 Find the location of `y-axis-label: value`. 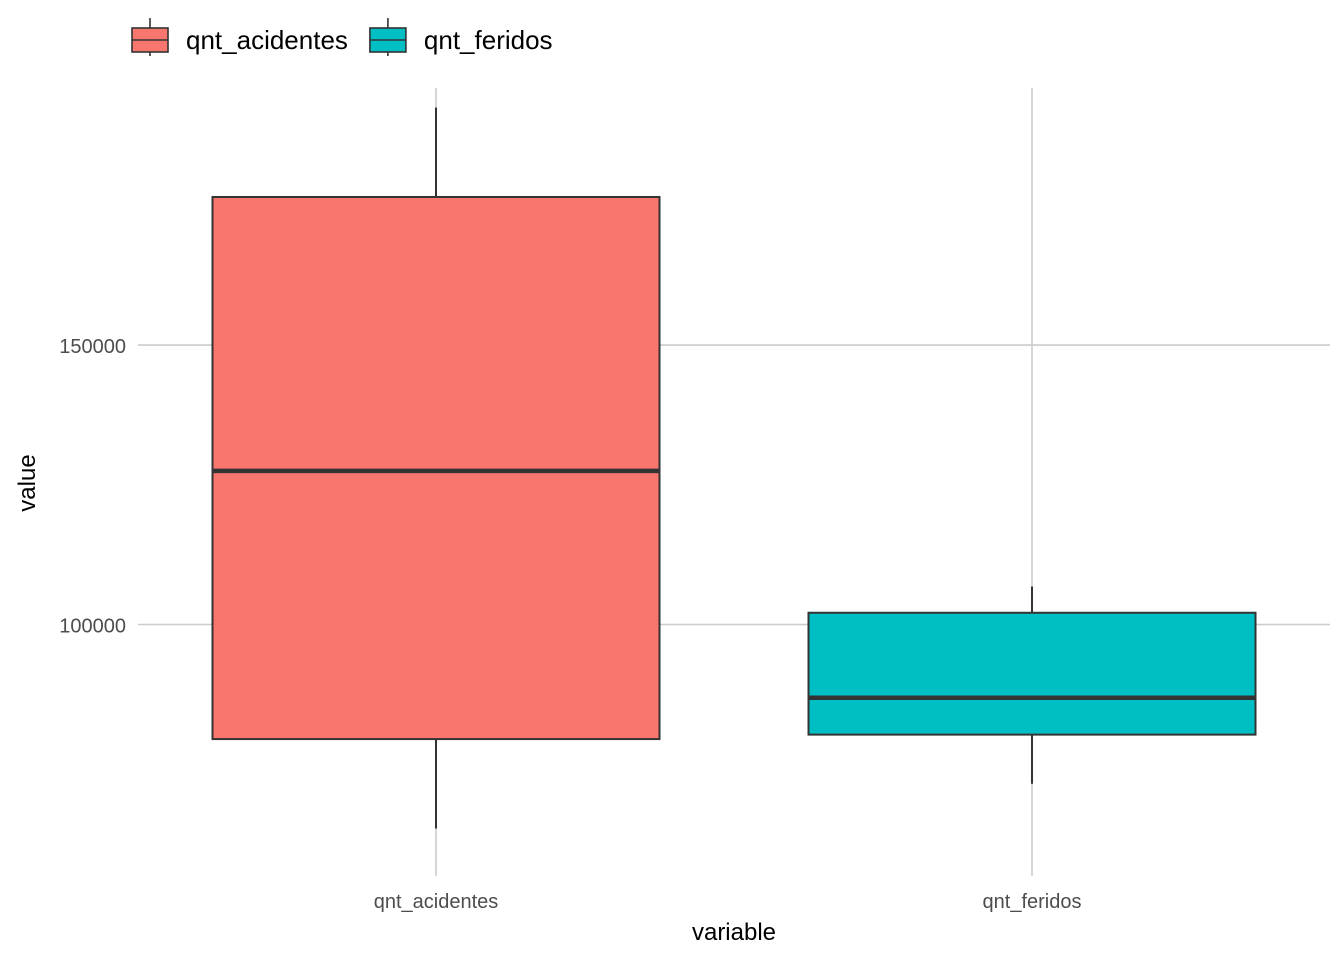

y-axis-label: value is located at coordinates (27, 482).